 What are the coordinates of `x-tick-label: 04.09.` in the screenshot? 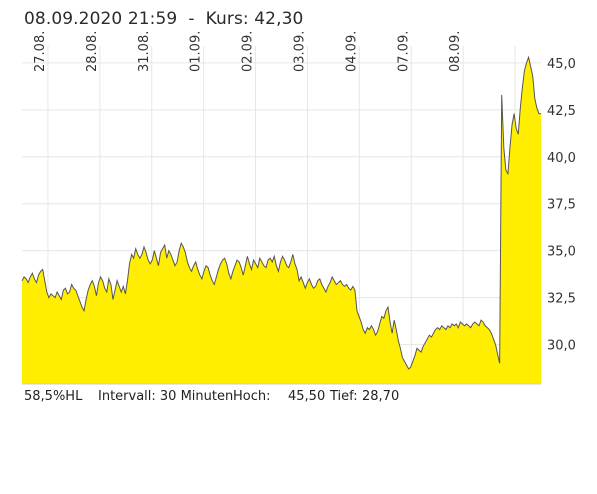 It's located at (351, 51).